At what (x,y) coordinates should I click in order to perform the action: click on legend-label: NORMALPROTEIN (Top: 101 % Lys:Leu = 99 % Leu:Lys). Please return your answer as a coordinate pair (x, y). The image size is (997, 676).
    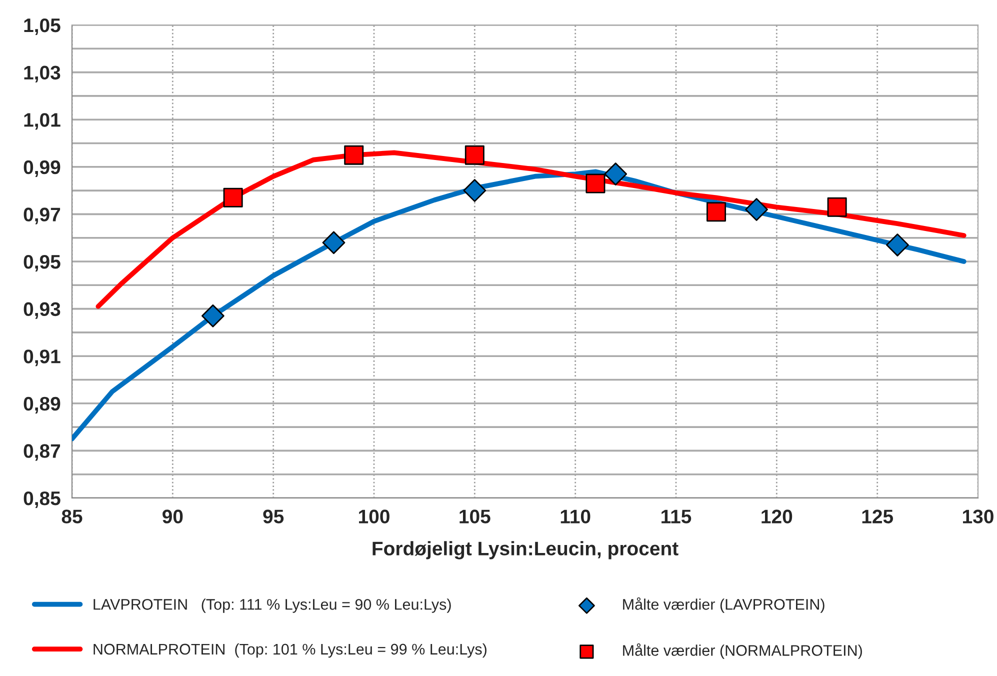
    Looking at the image, I should click on (290, 650).